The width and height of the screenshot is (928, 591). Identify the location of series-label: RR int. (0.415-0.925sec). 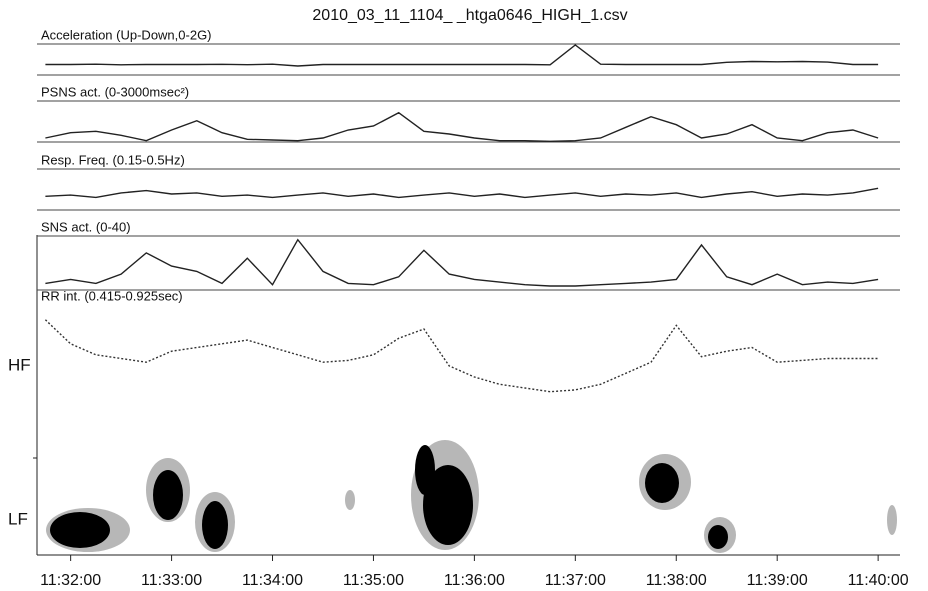
(112, 295).